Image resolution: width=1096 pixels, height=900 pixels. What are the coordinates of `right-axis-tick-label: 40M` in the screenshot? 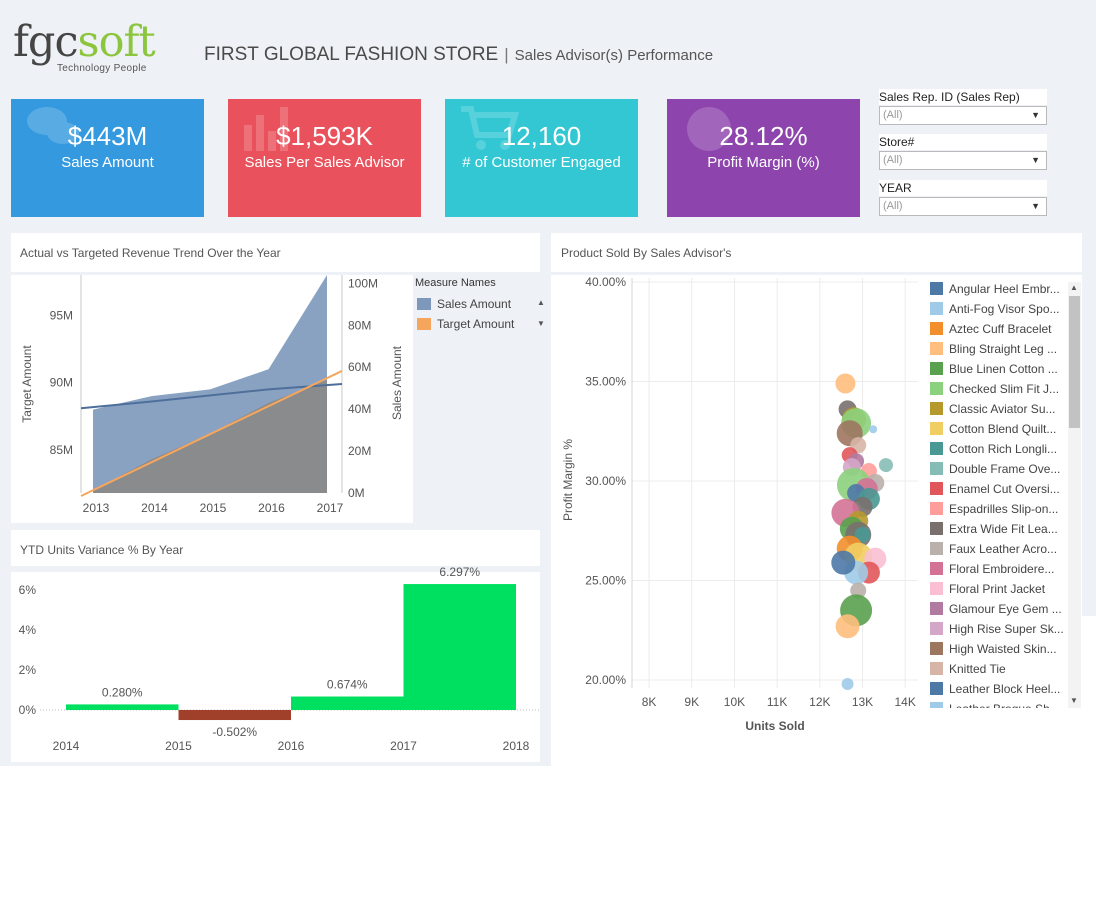 It's located at (359, 409).